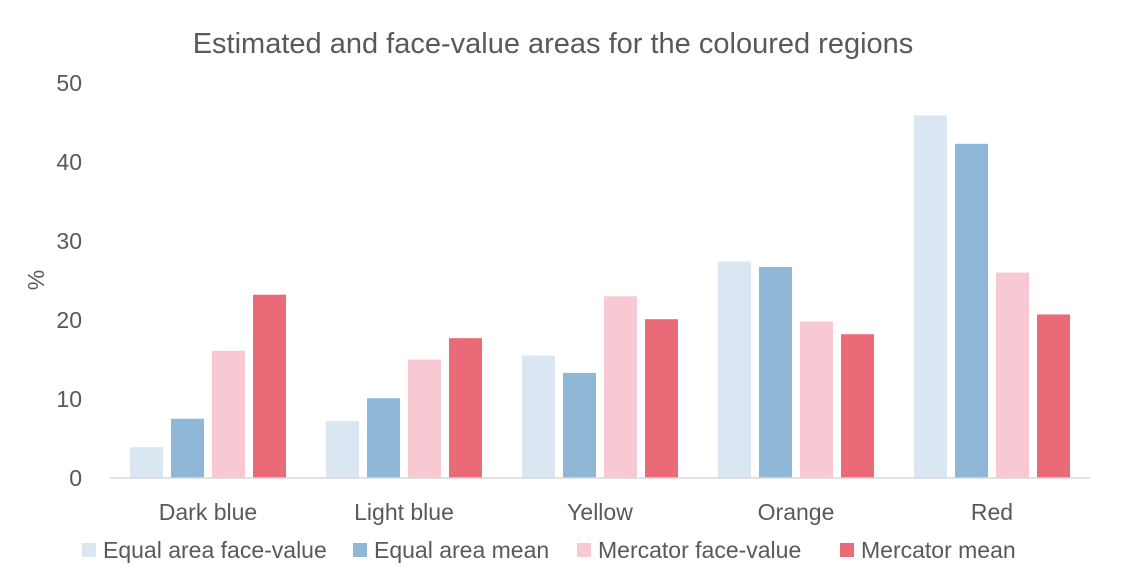 Image resolution: width=1126 pixels, height=587 pixels. Describe the element at coordinates (69, 83) in the screenshot. I see `y-tick-label: 50` at that location.